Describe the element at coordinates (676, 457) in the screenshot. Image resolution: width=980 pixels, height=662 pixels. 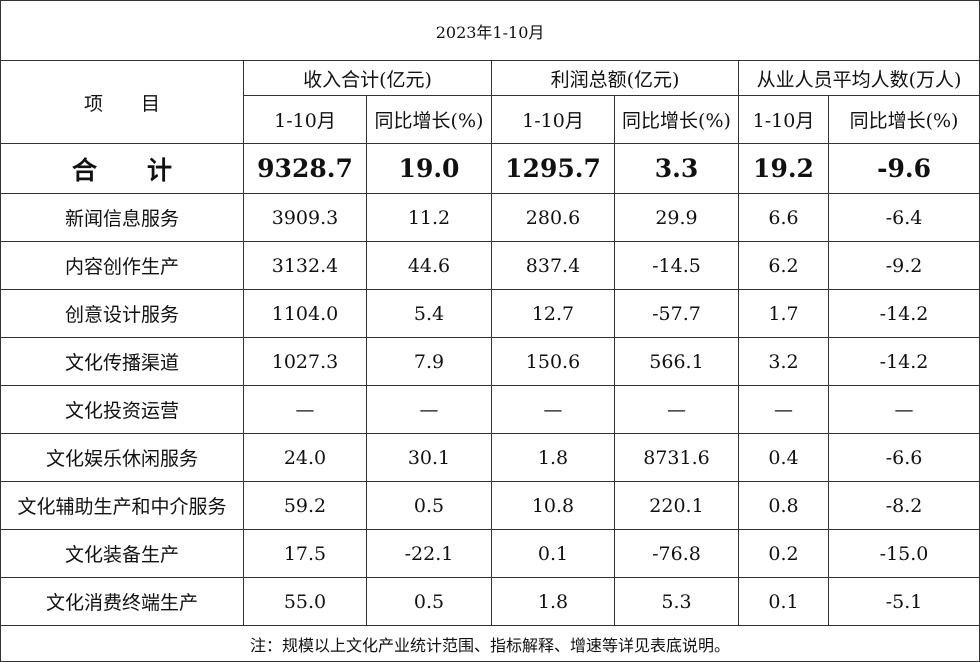
I see `cell: 8731.6` at that location.